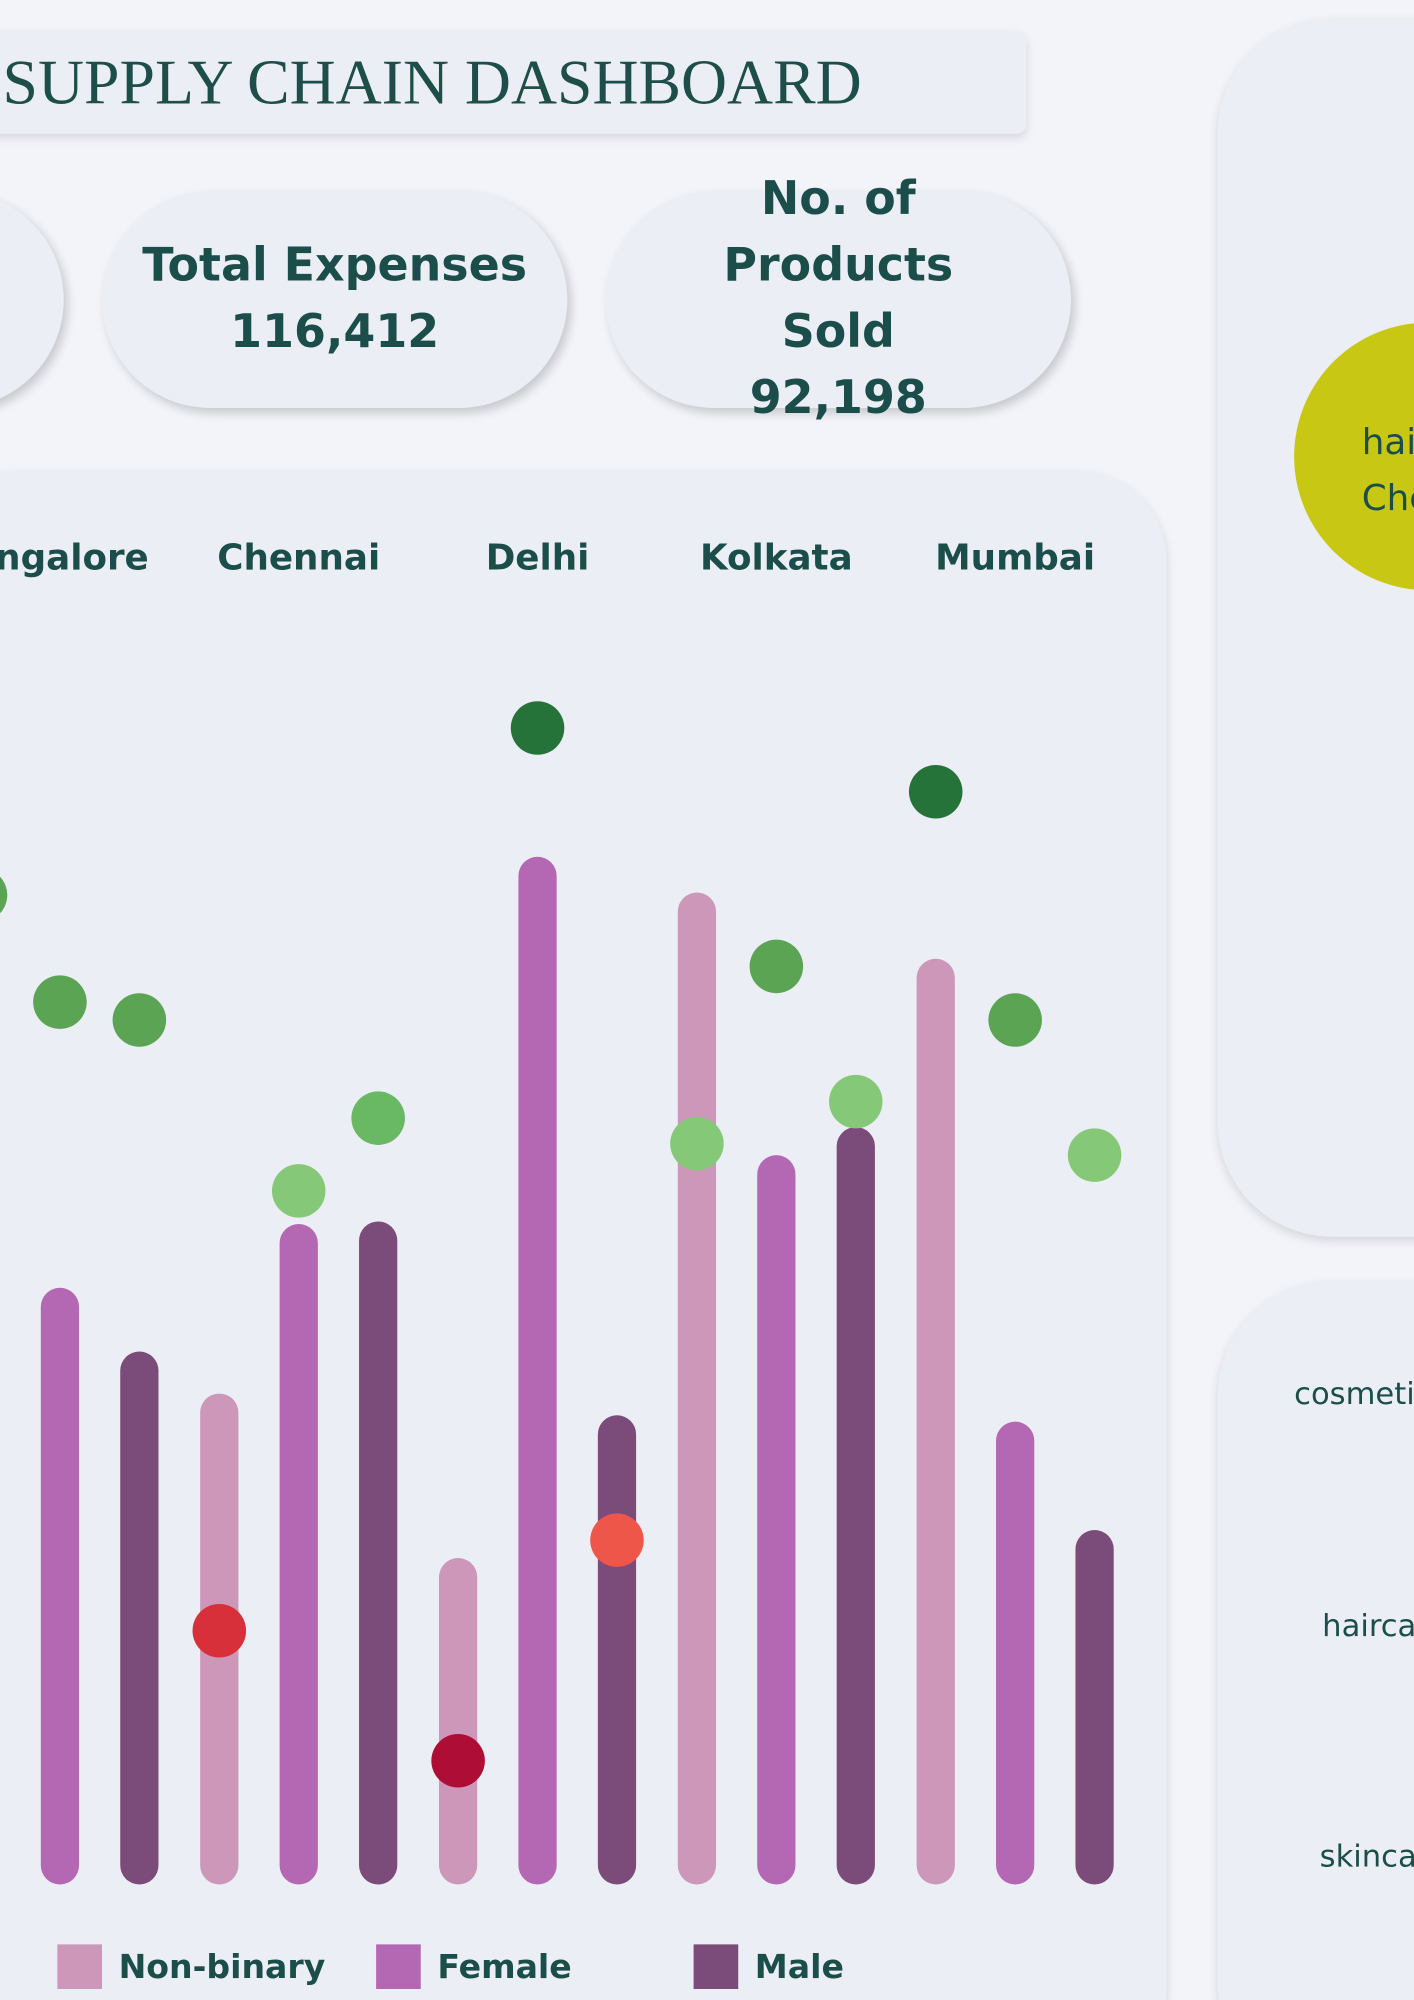 The image size is (1414, 2000). I want to click on legend-label: Non-binary, so click(222, 1966).